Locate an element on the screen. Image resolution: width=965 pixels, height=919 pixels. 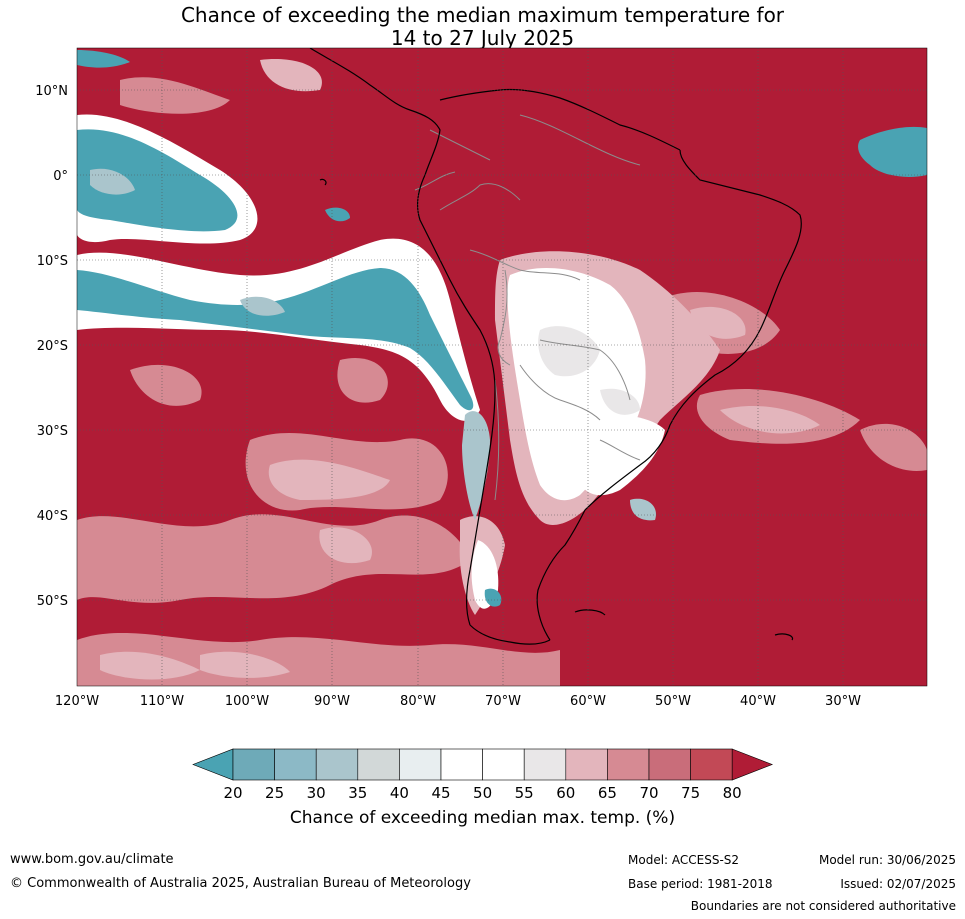
colorbar-tick-label: 50 is located at coordinates (482, 793).